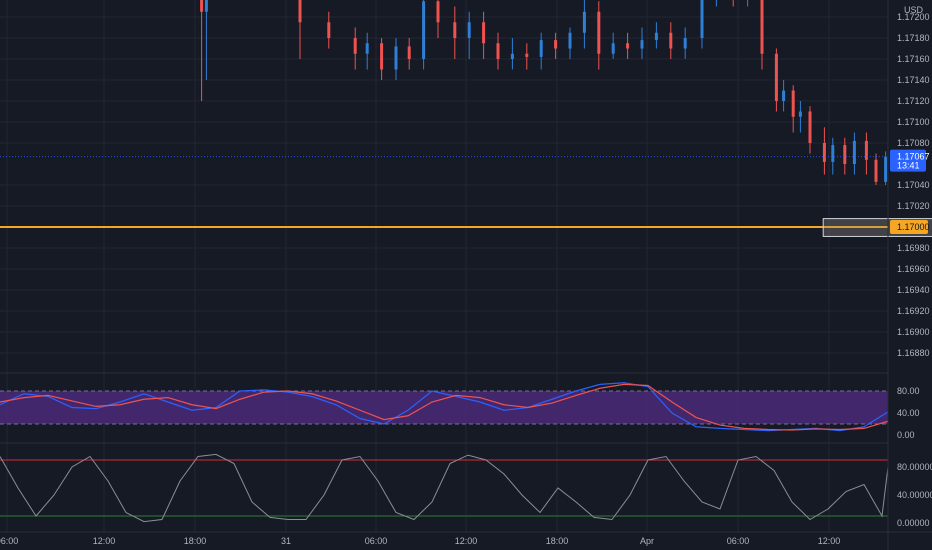  I want to click on price-tick-label: 1.16880, so click(913, 353).